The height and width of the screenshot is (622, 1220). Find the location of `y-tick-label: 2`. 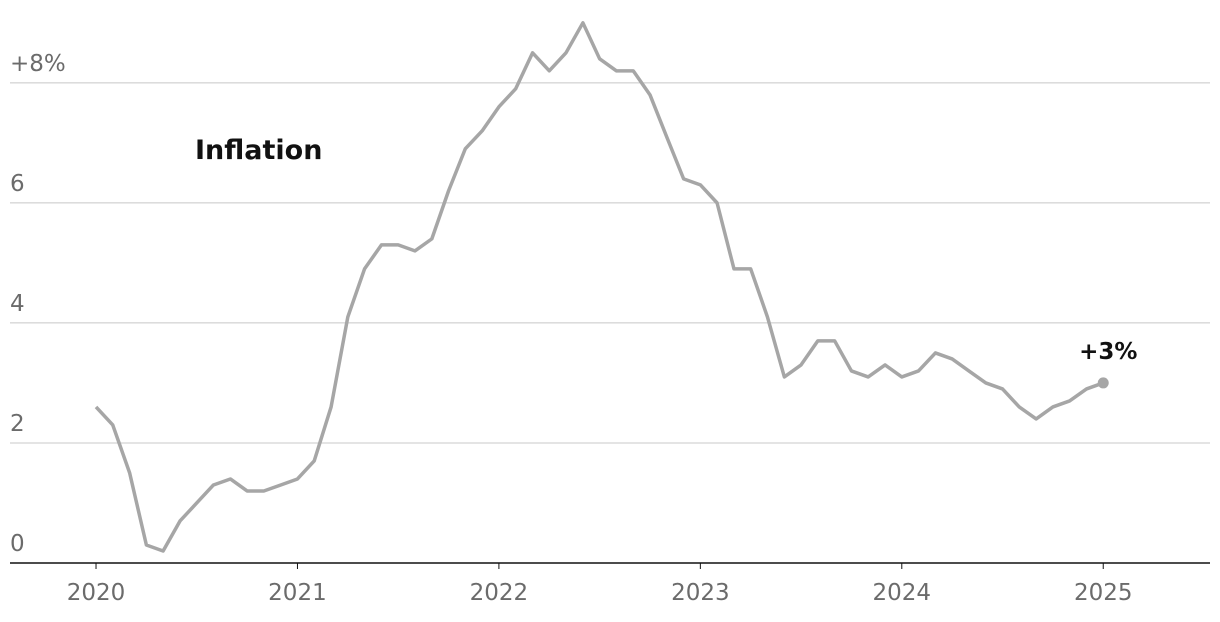

y-tick-label: 2 is located at coordinates (17, 424).